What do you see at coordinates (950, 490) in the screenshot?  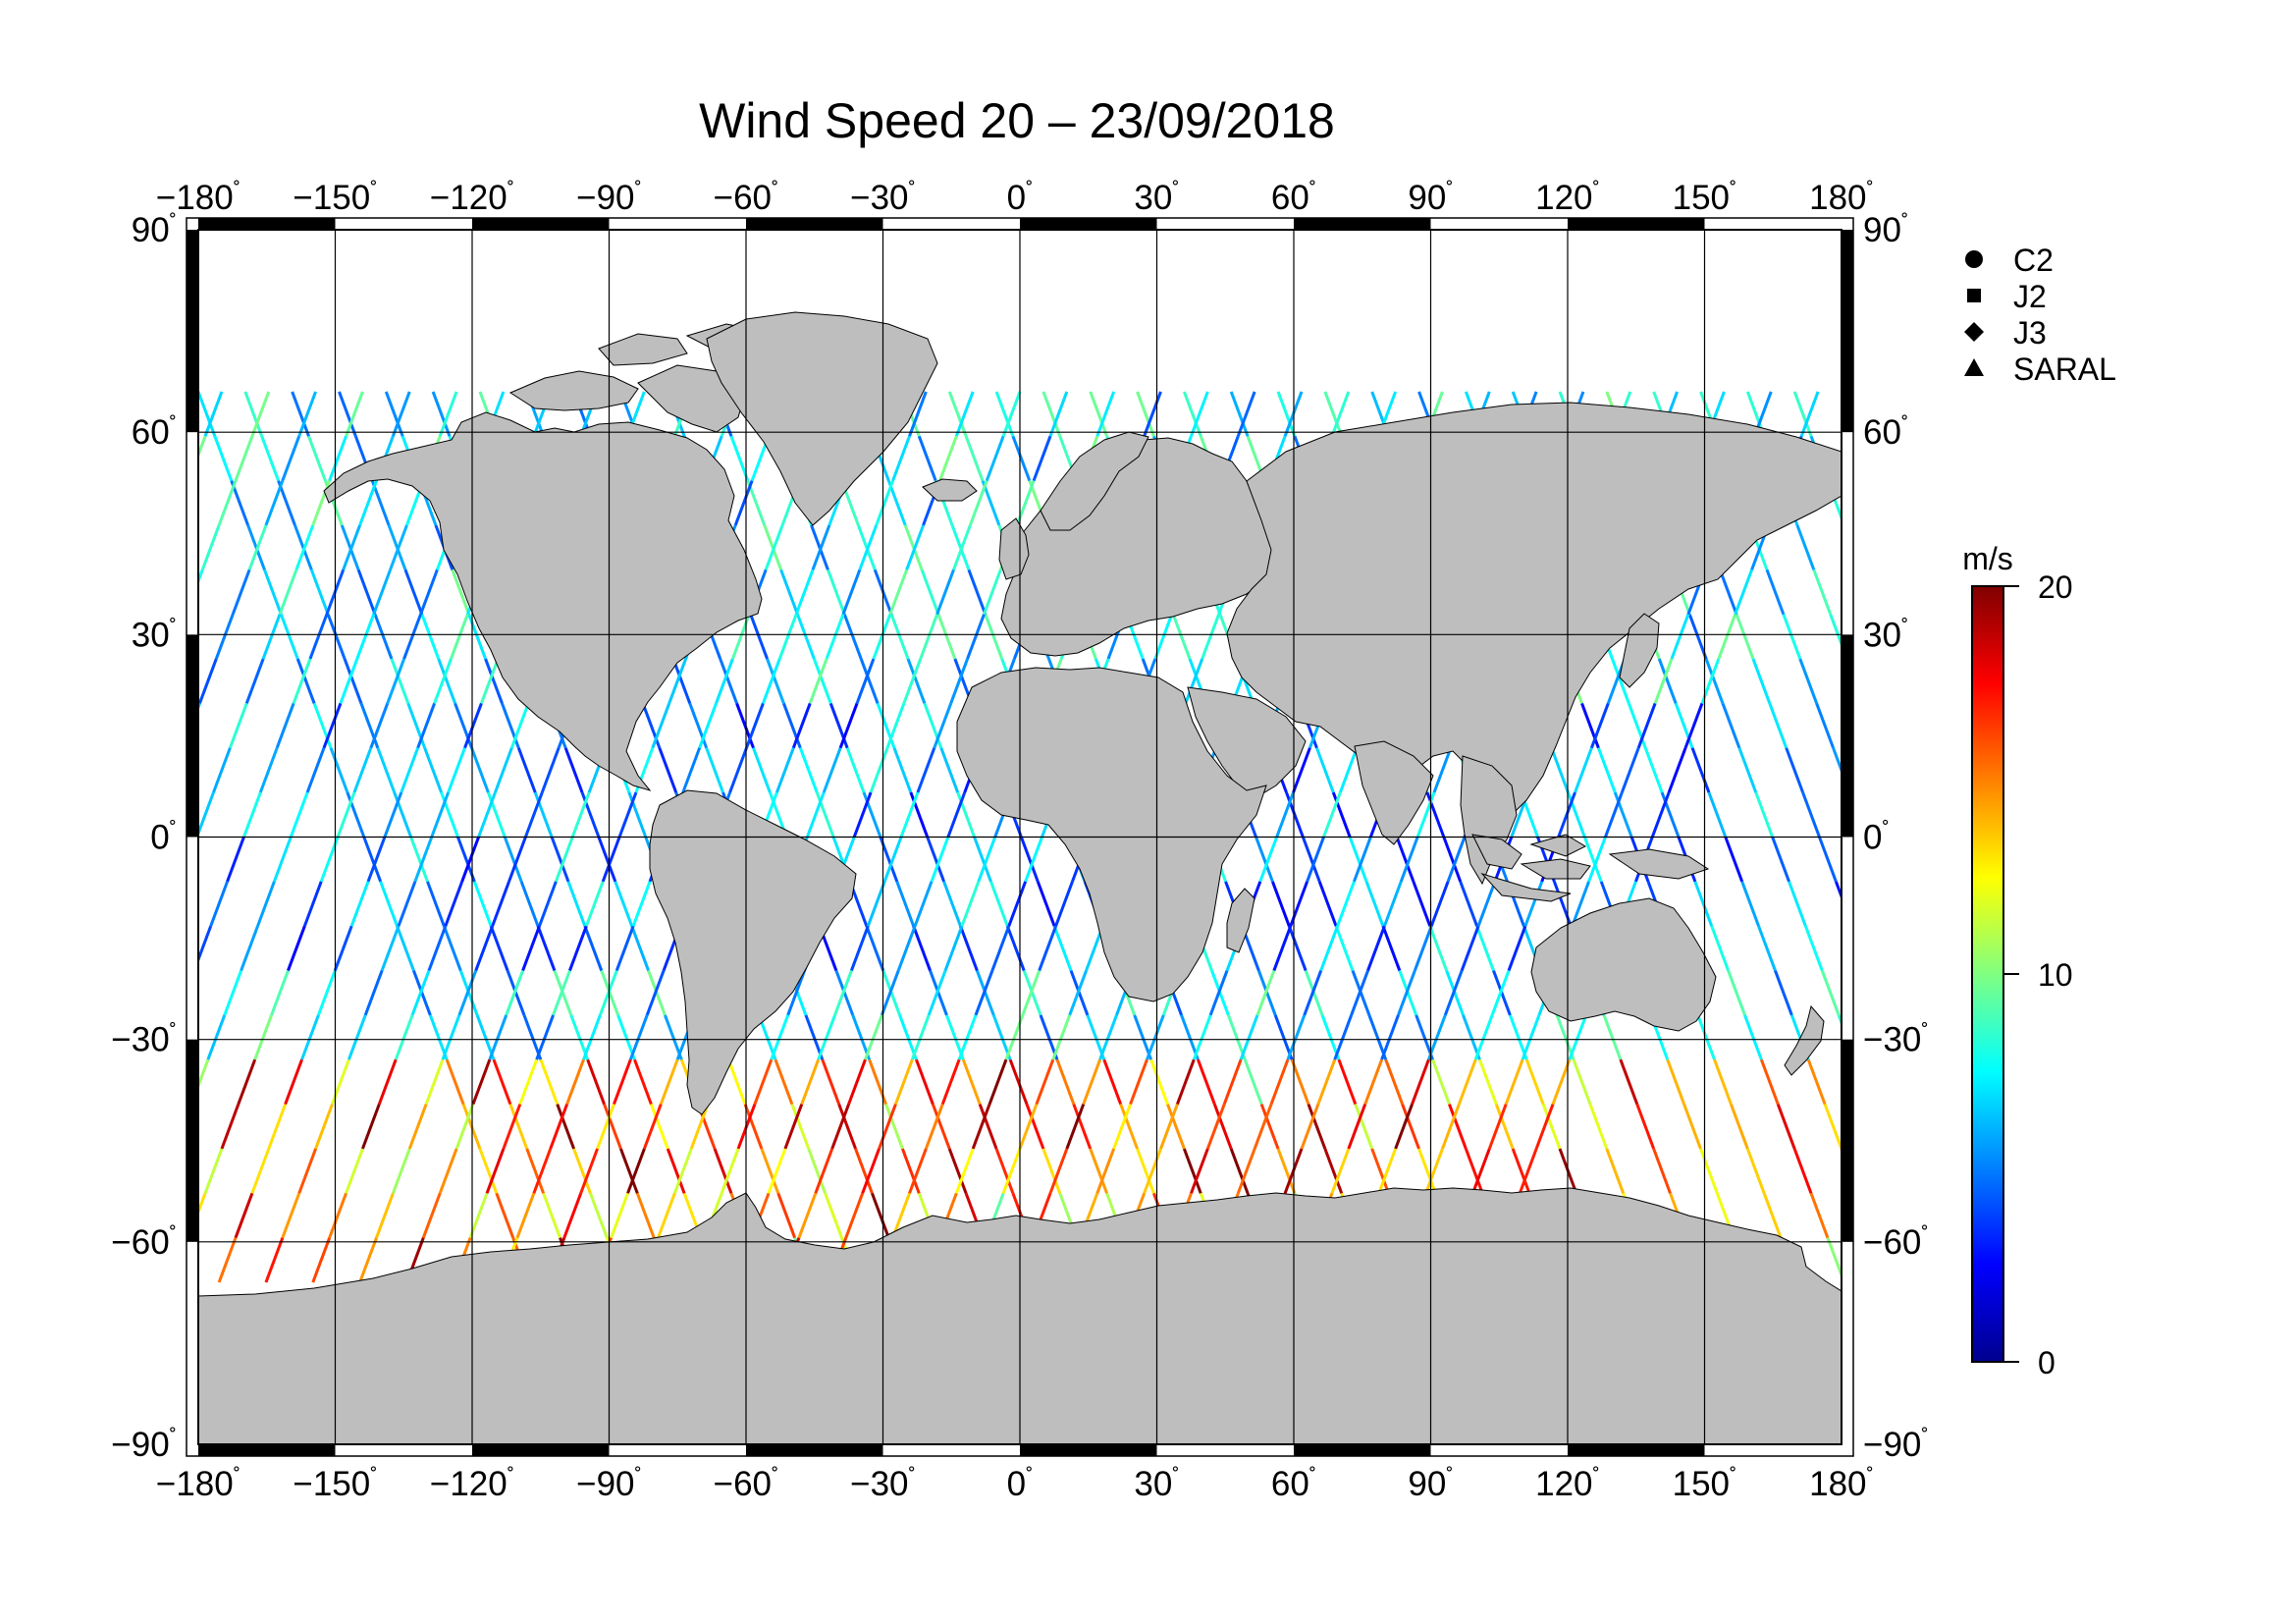 I see `land-iceland` at bounding box center [950, 490].